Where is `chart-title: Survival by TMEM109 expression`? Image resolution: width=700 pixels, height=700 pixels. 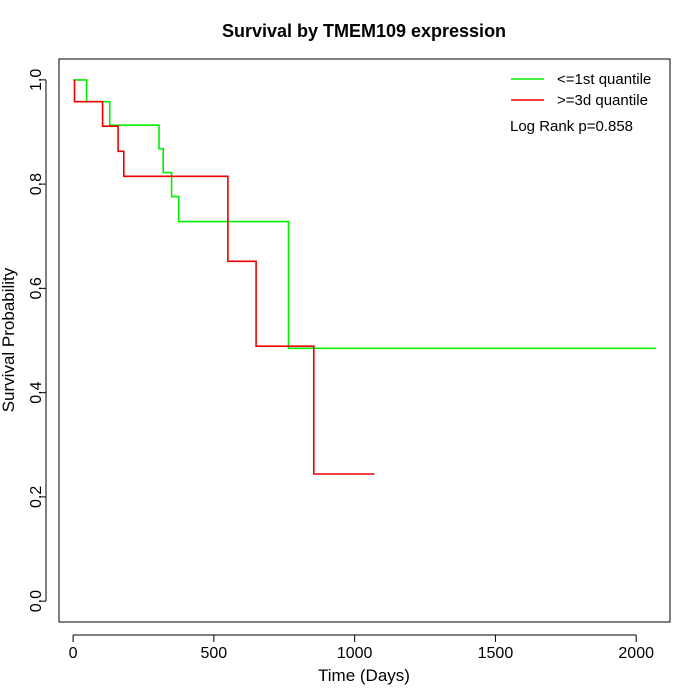 chart-title: Survival by TMEM109 expression is located at coordinates (364, 31).